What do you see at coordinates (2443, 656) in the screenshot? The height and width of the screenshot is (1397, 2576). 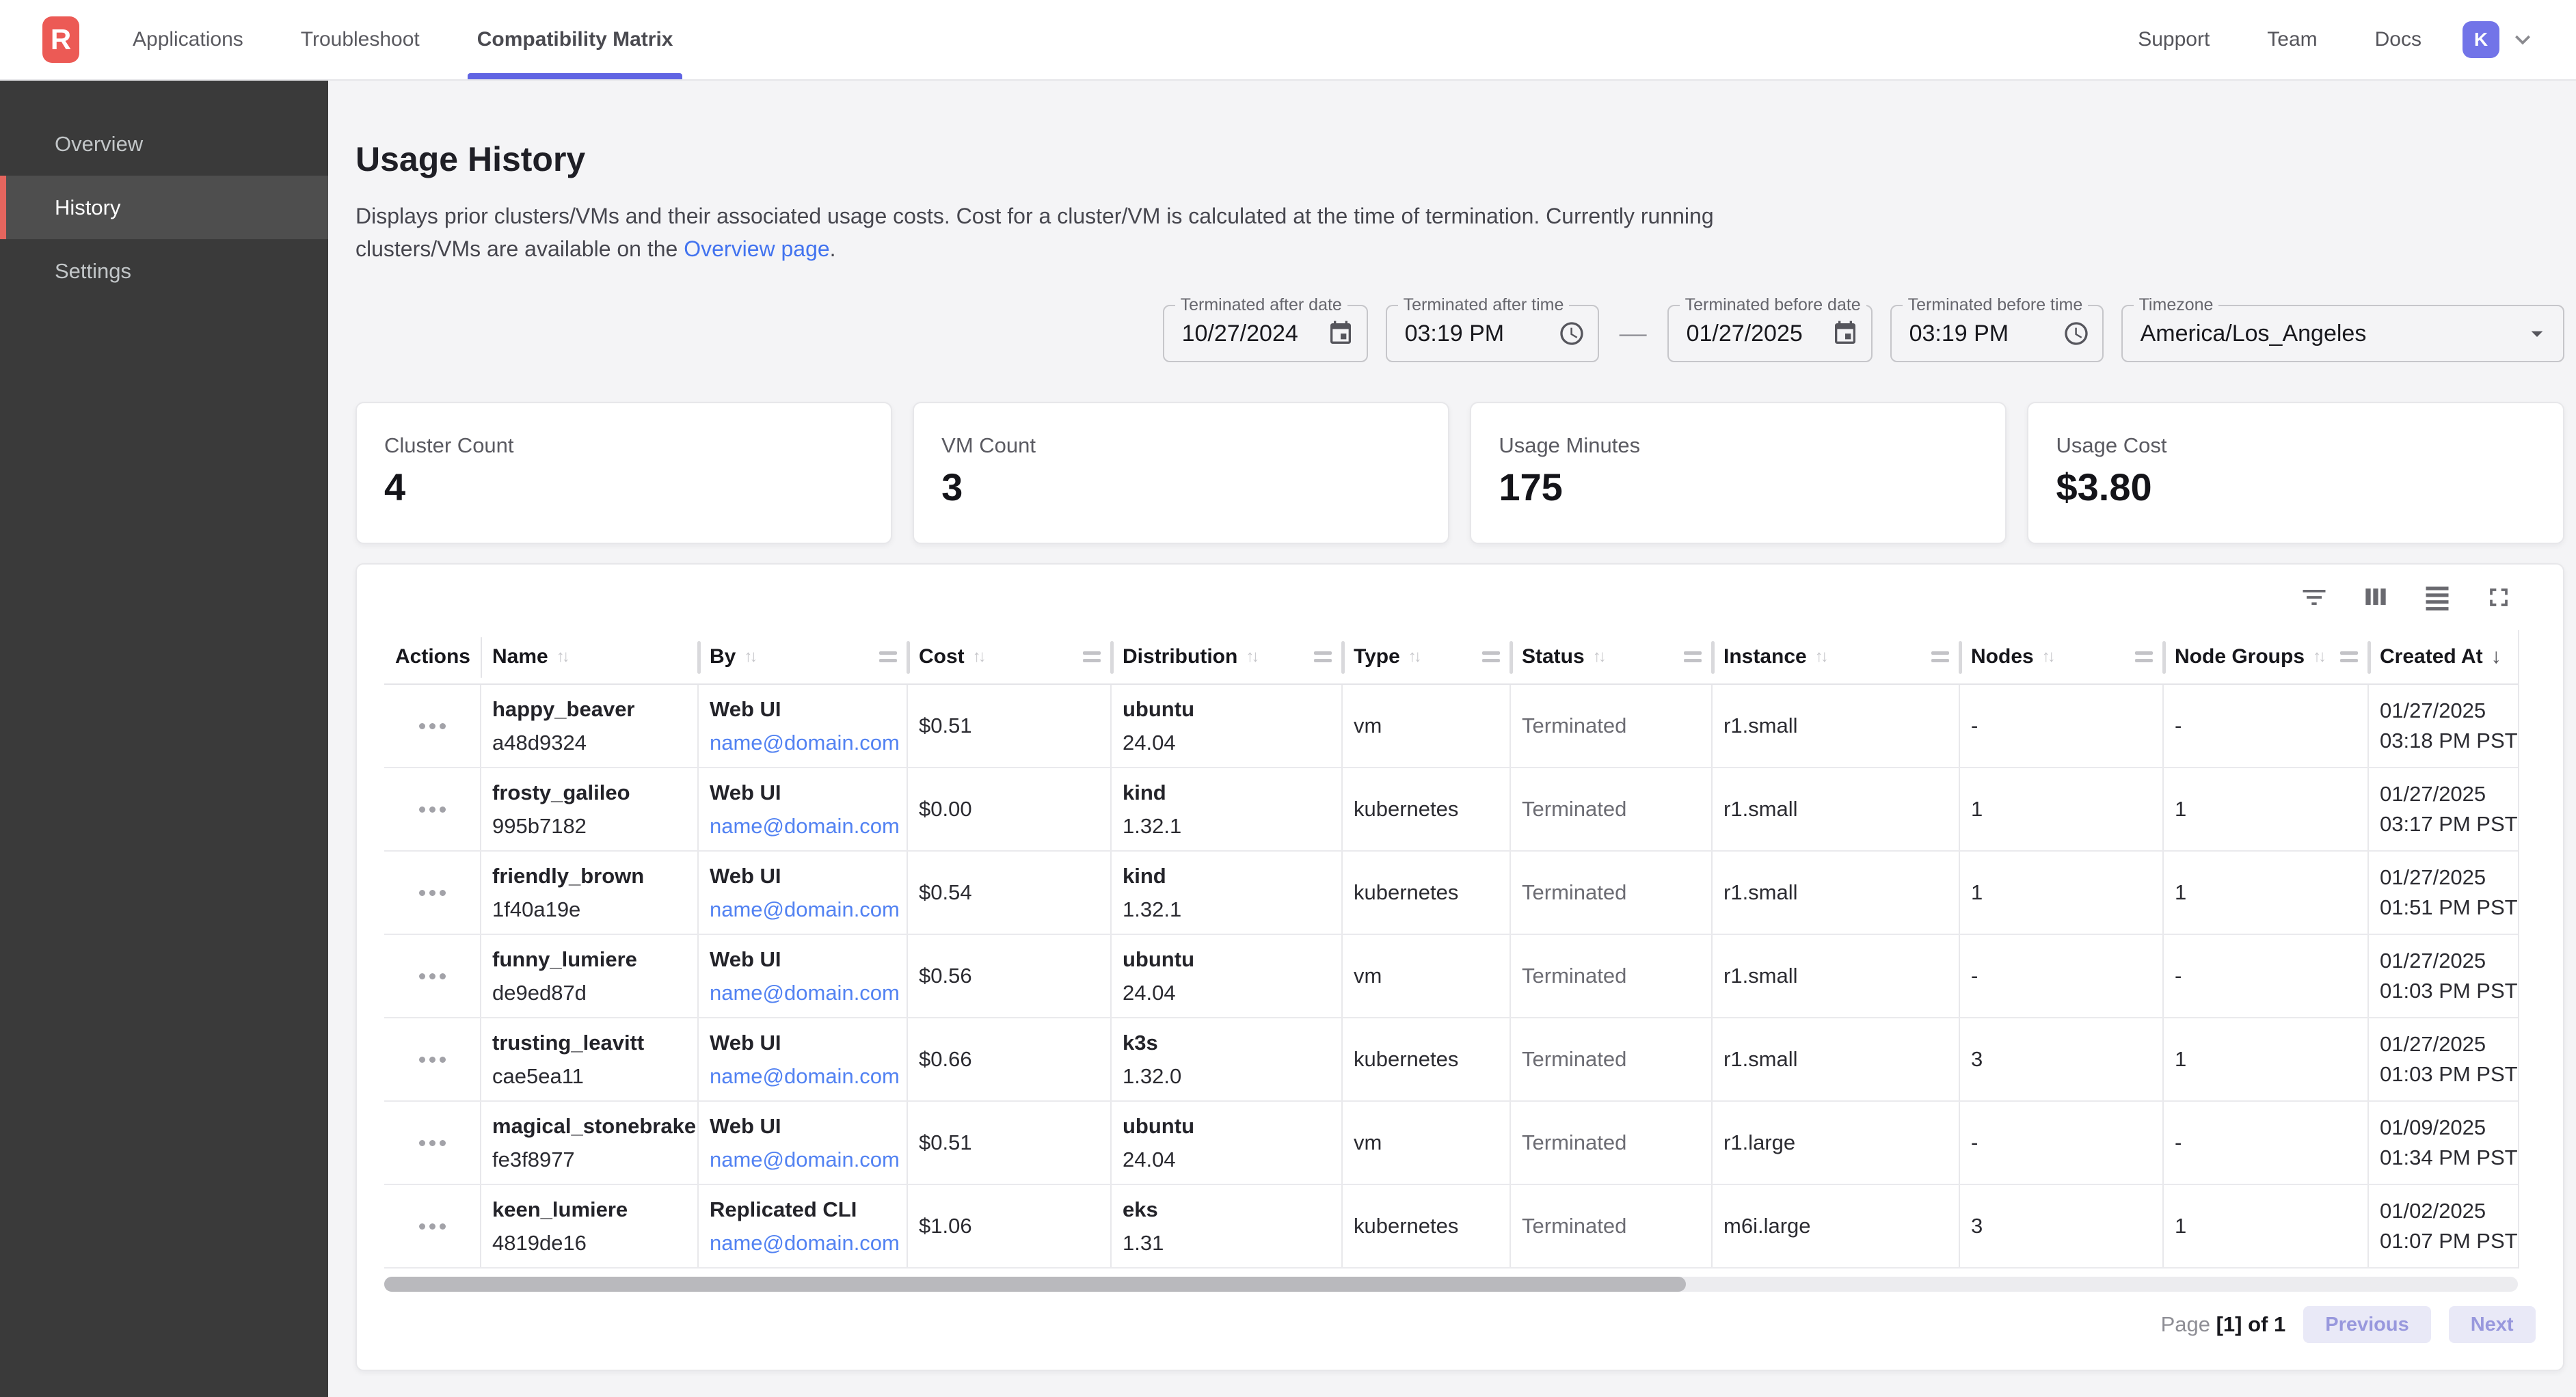 I see `column-header: Created At ↓` at bounding box center [2443, 656].